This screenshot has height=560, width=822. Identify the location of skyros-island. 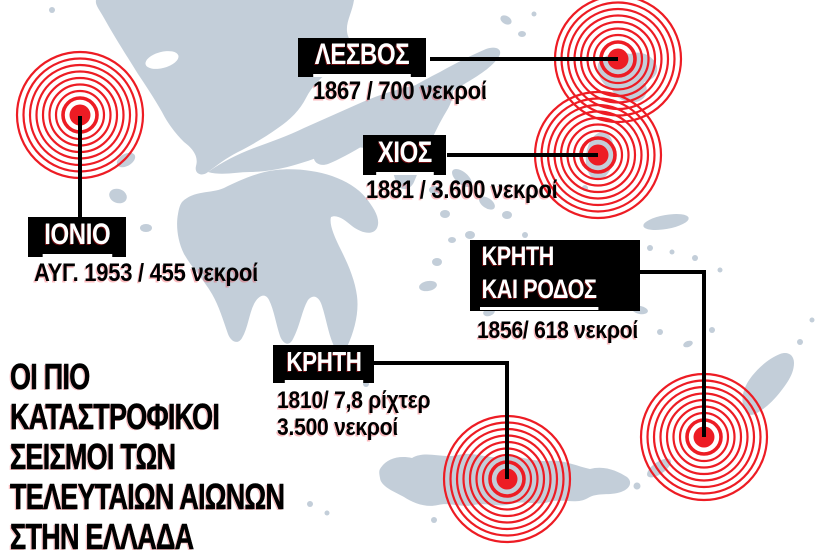
(506, 20).